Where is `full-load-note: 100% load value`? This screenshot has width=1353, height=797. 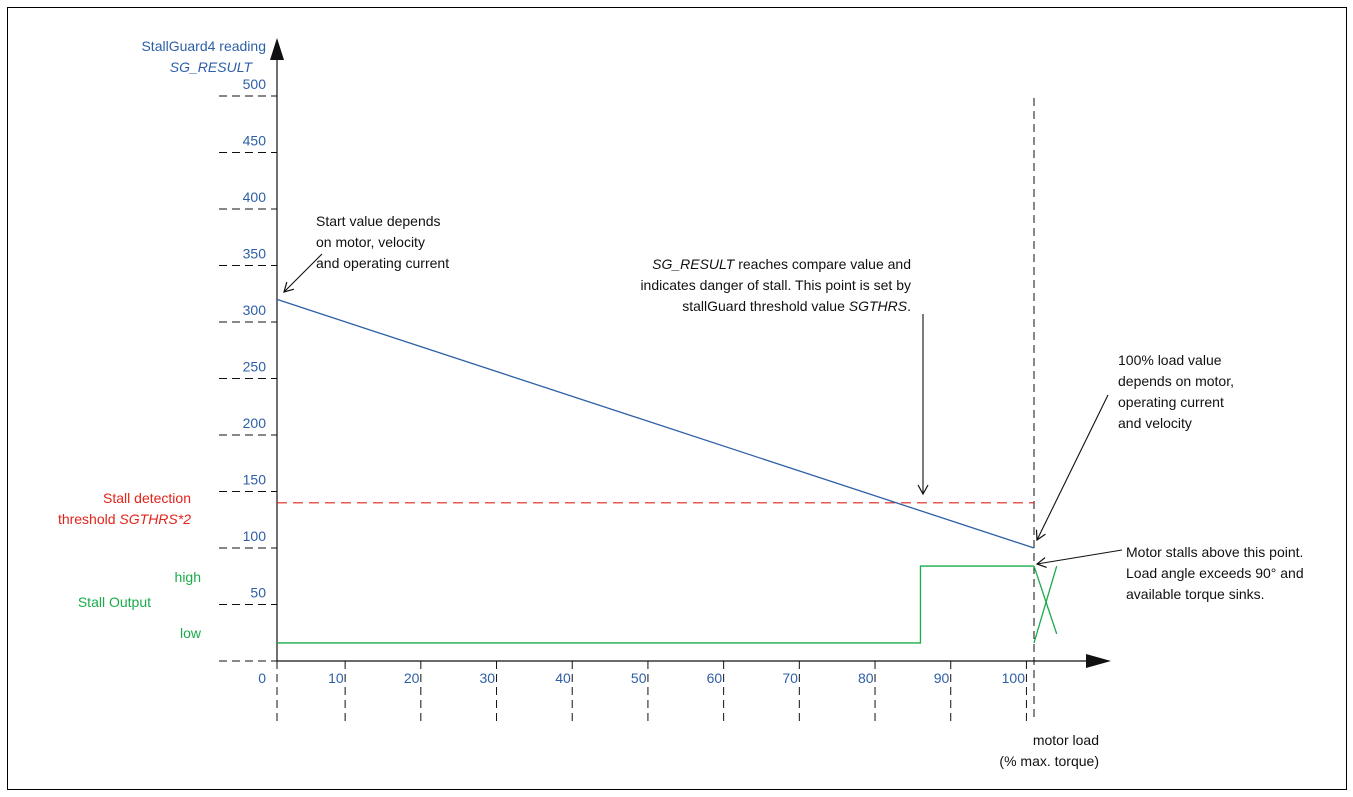 full-load-note: 100% load value is located at coordinates (1170, 360).